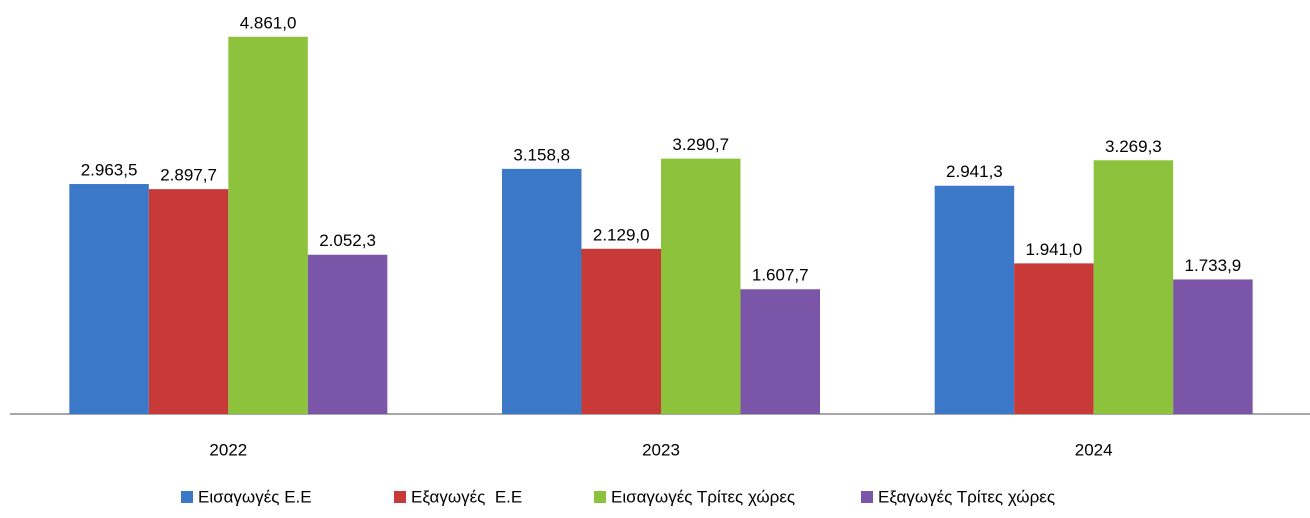 Image resolution: width=1310 pixels, height=518 pixels. What do you see at coordinates (347, 240) in the screenshot?
I see `data-label: 2.052,3` at bounding box center [347, 240].